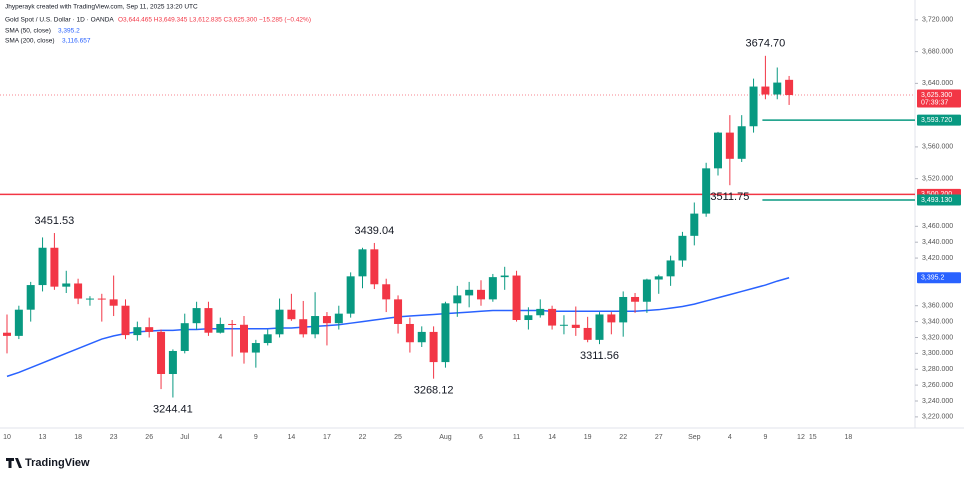 The width and height of the screenshot is (964, 478). What do you see at coordinates (813, 437) in the screenshot?
I see `x-tick-label: 15` at bounding box center [813, 437].